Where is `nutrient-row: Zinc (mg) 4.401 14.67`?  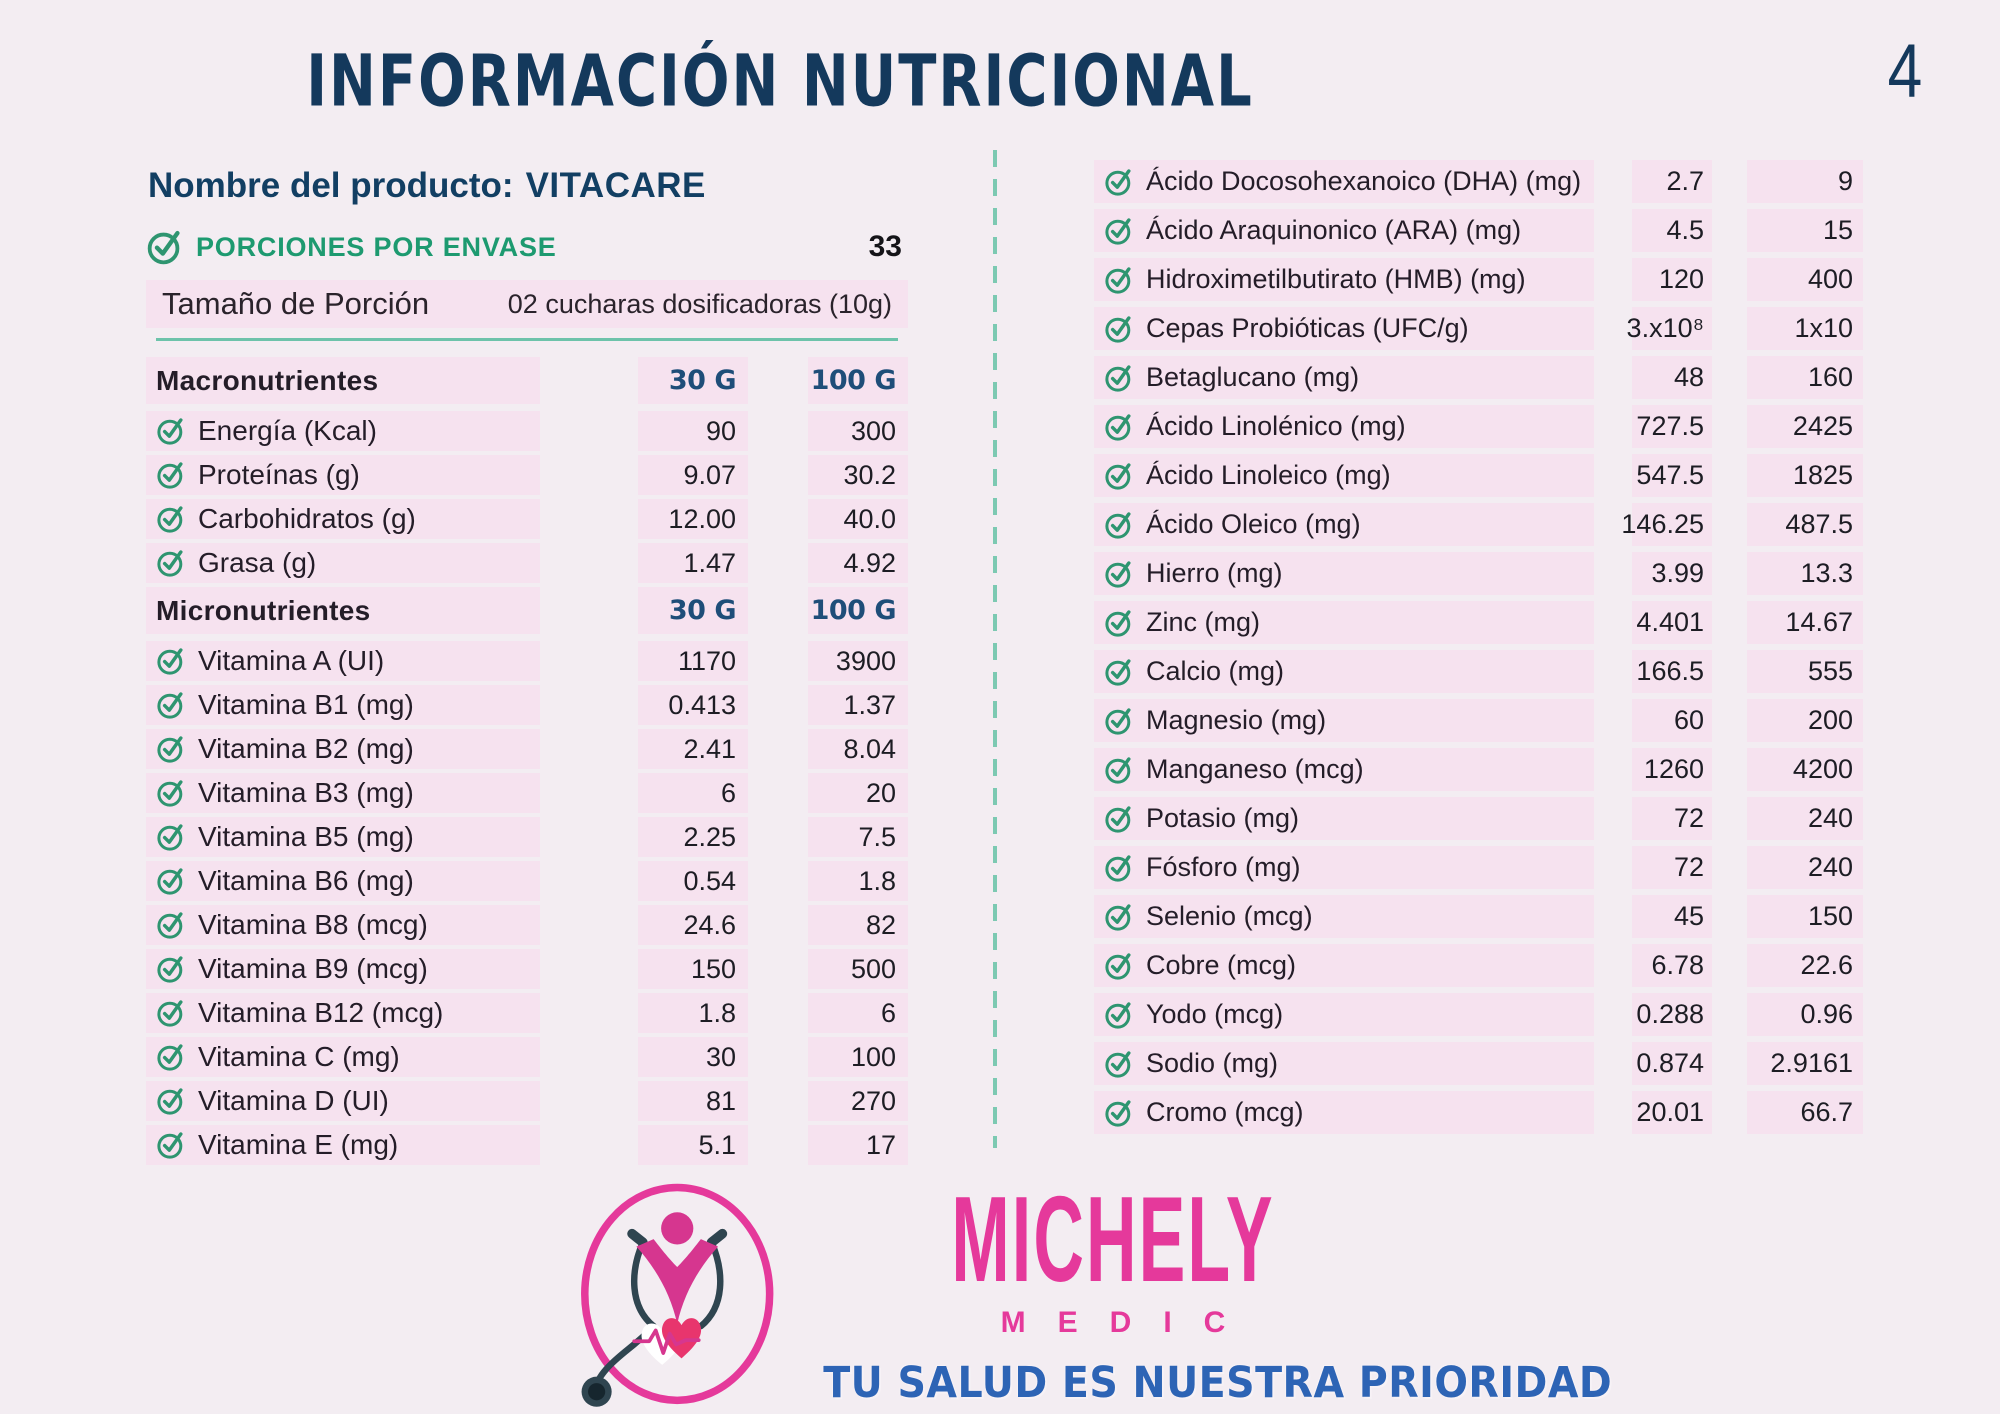 nutrient-row: Zinc (mg) 4.401 14.67 is located at coordinates (1479, 622).